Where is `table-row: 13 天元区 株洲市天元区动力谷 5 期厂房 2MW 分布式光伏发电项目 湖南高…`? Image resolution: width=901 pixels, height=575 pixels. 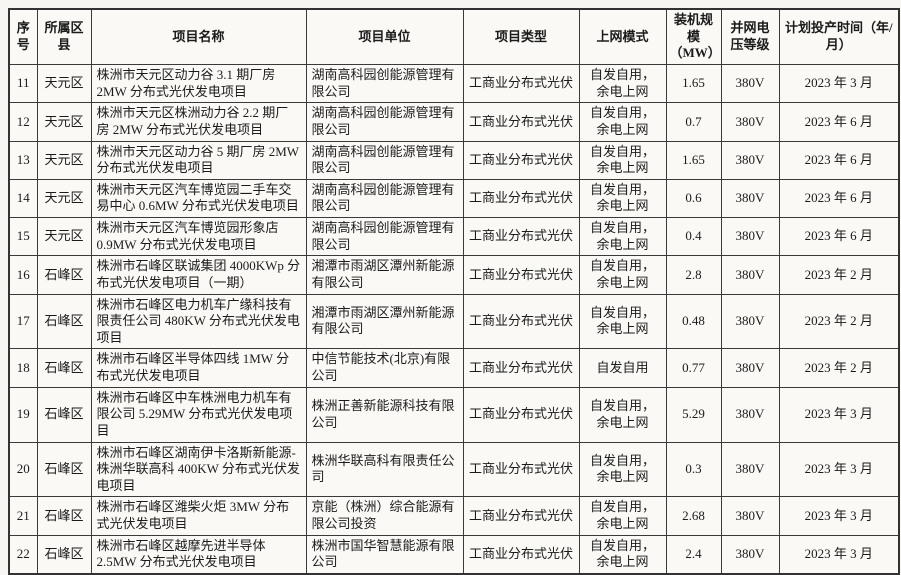
table-row: 13 天元区 株洲市天元区动力谷 5 期厂房 2MW 分布式光伏发电项目 湖南高… is located at coordinates (454, 160).